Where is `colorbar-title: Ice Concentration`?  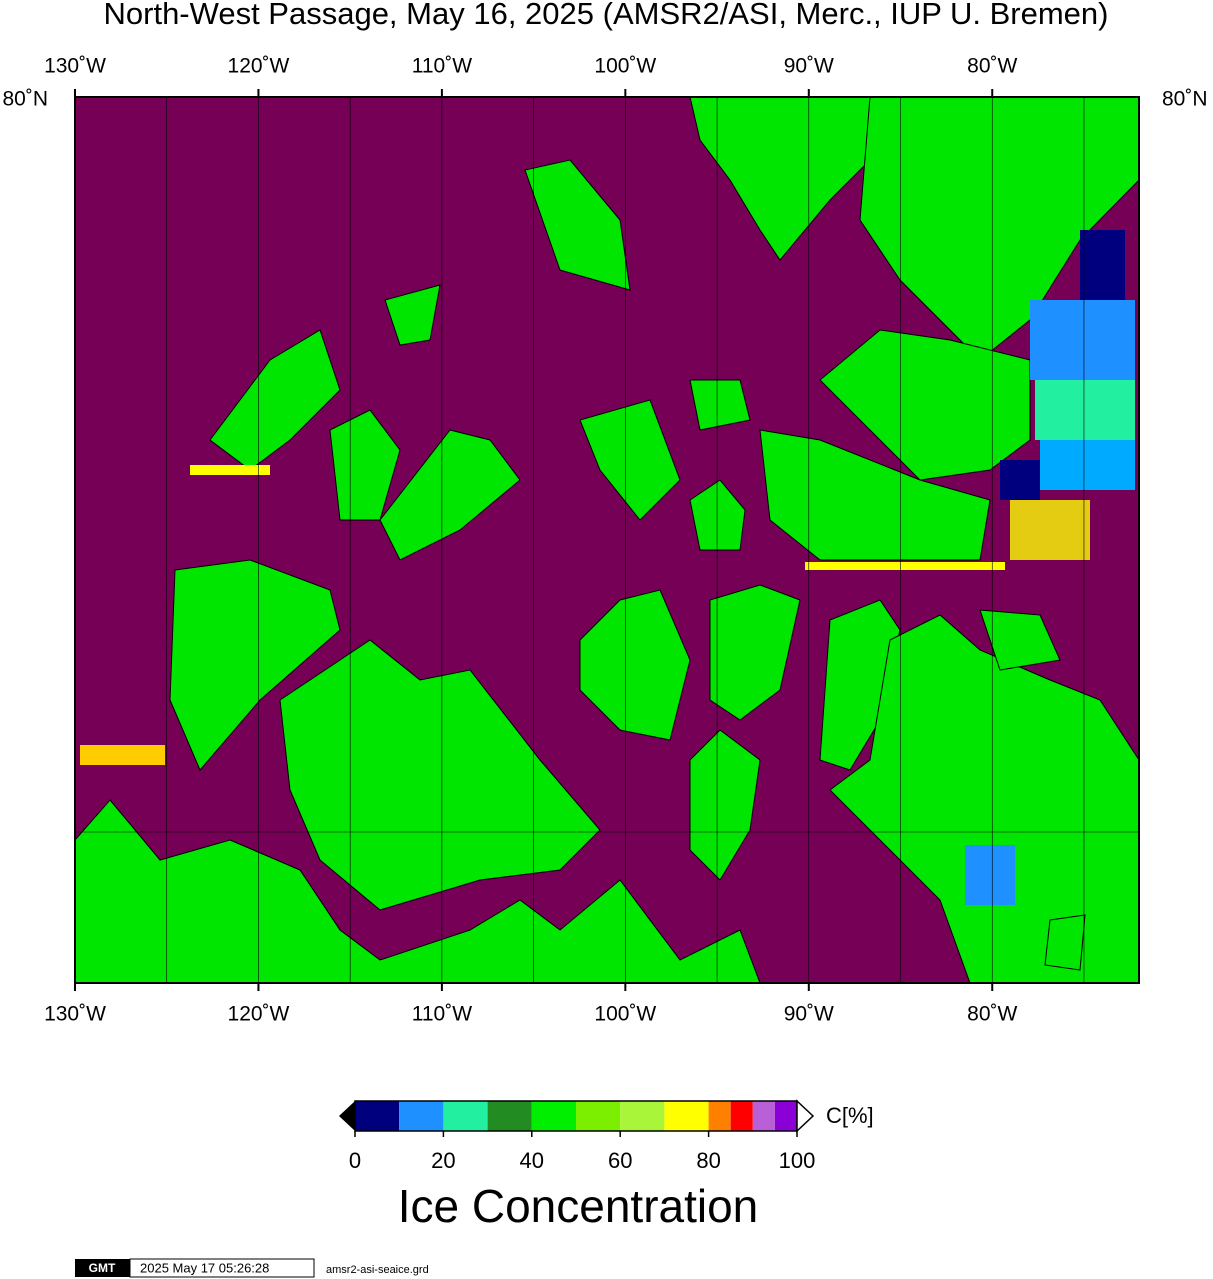
colorbar-title: Ice Concentration is located at coordinates (578, 1206).